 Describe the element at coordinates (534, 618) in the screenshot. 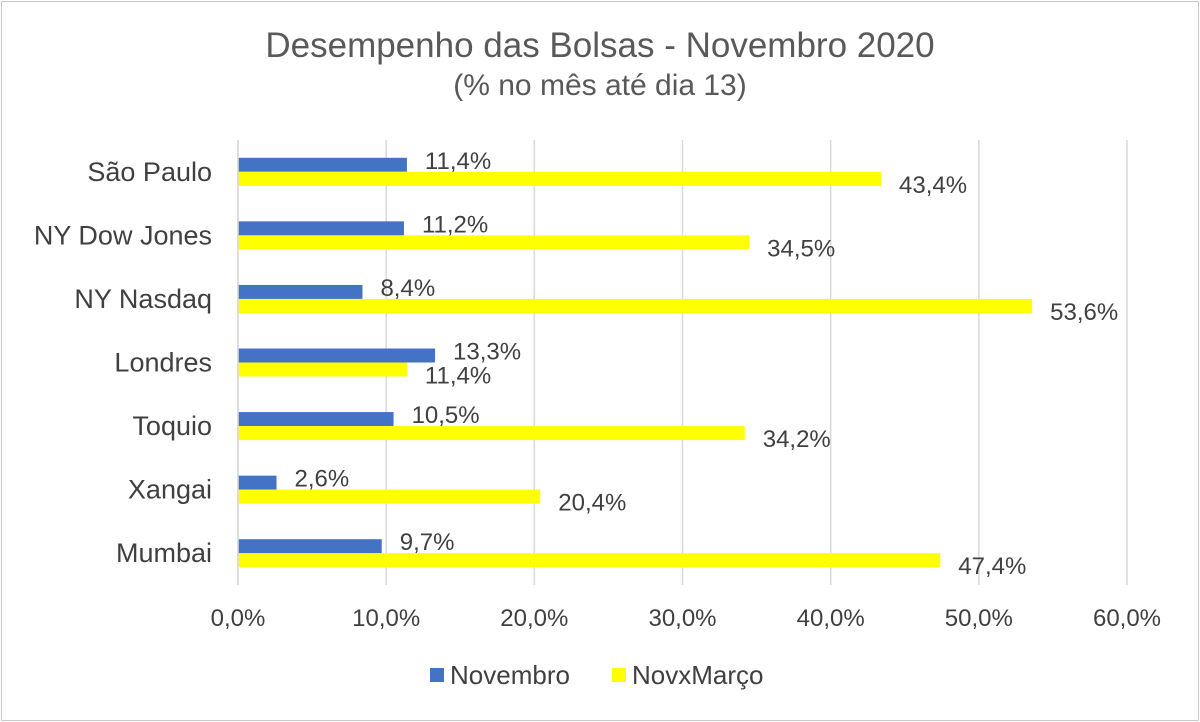

I see `x-tick-label: 20,0%` at that location.